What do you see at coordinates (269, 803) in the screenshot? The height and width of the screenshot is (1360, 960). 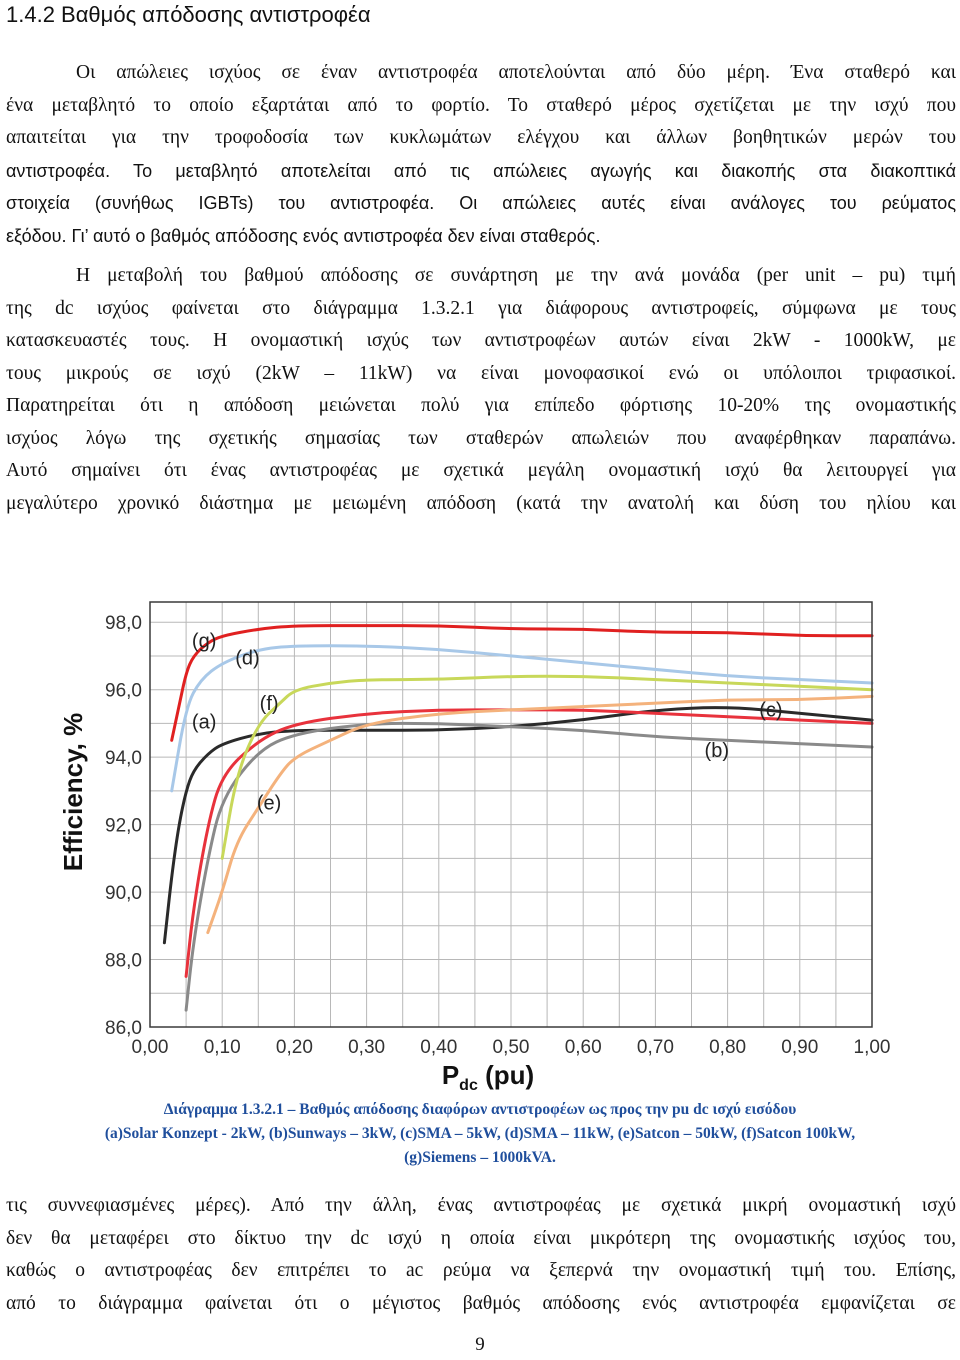 I see `series-label-e: (e)` at bounding box center [269, 803].